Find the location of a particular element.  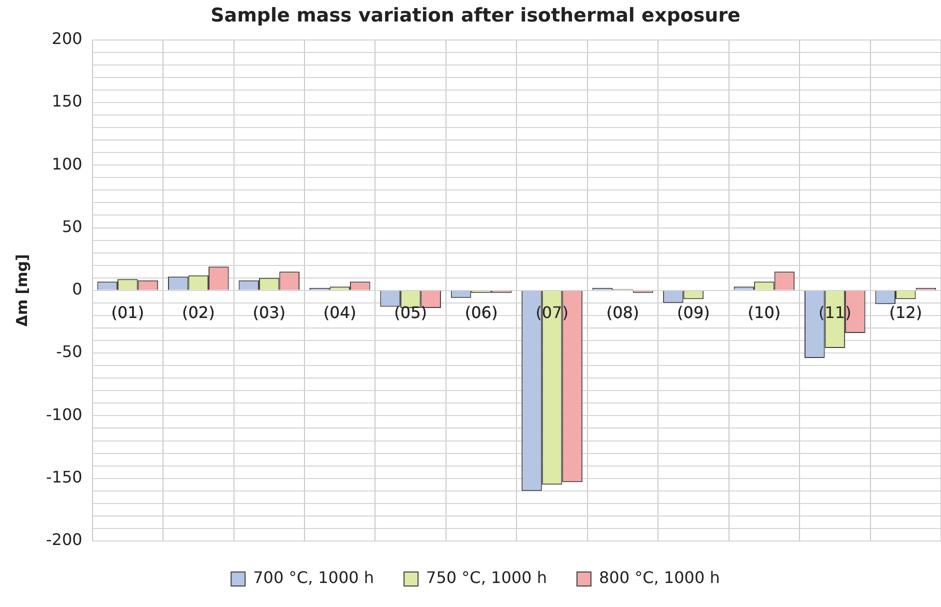

y-tick-label: 150 is located at coordinates (67, 101).